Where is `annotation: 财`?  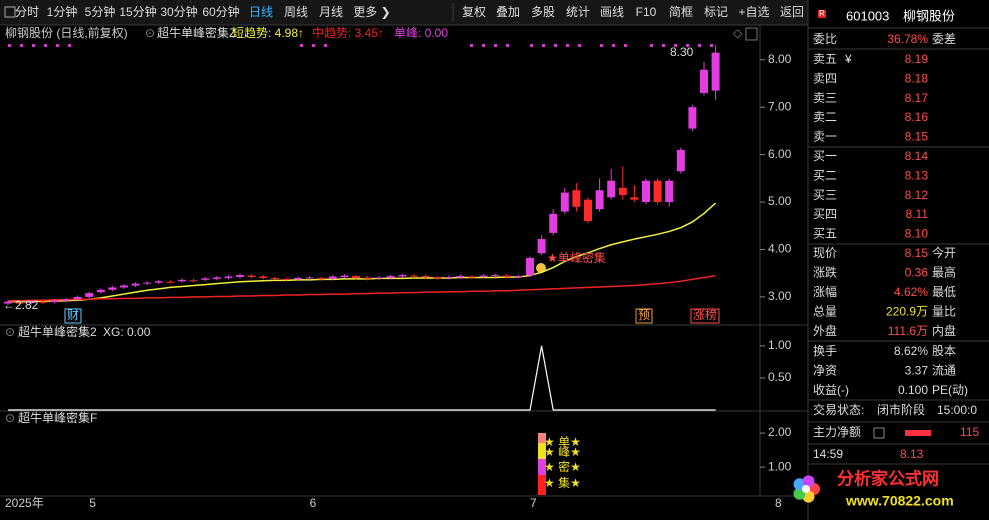 annotation: 财 is located at coordinates (73, 315).